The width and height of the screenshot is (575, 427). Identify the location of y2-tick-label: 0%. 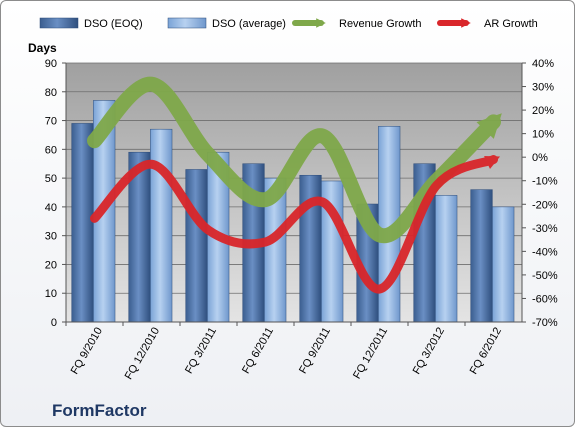
(540, 158).